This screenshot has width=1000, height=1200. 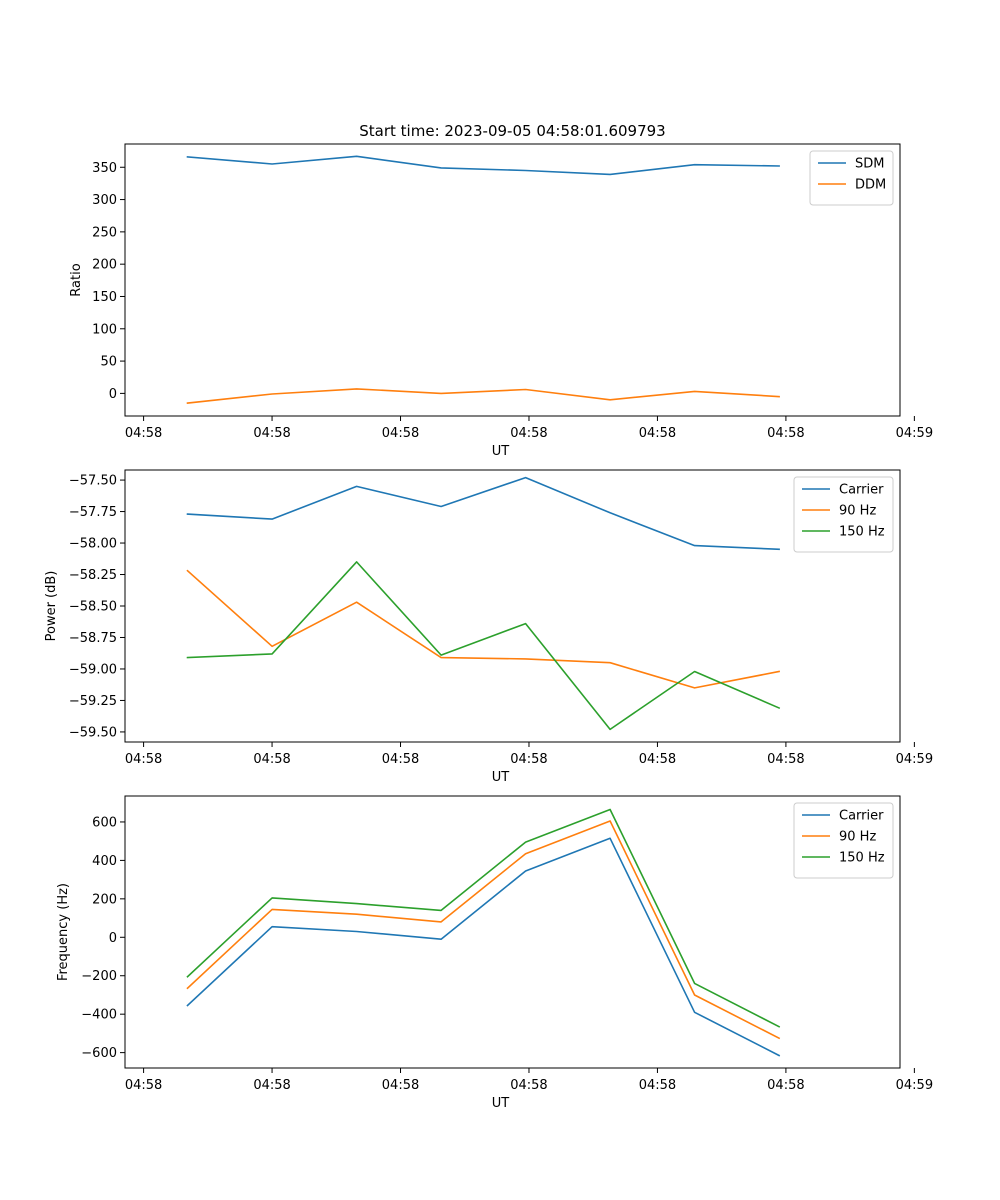 What do you see at coordinates (93, 544) in the screenshot?
I see `y-tick-label: −58.00` at bounding box center [93, 544].